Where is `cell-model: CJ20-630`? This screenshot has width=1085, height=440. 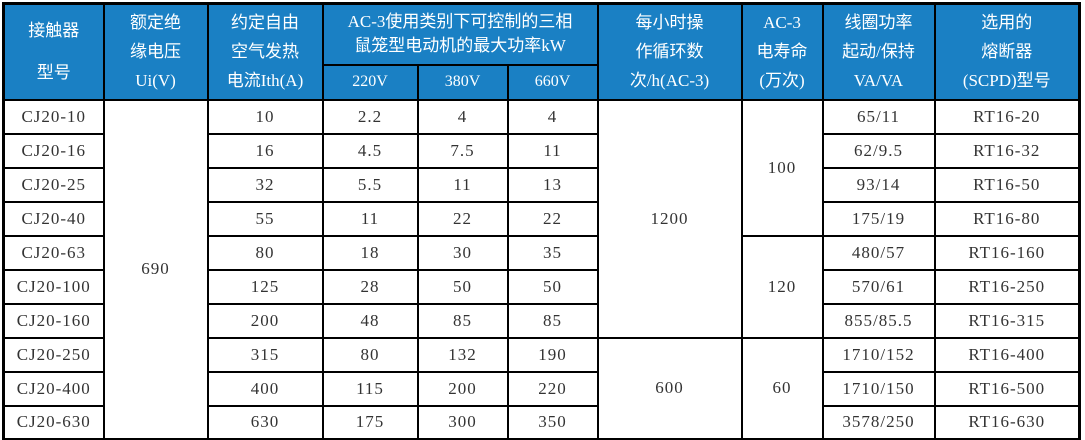
cell-model: CJ20-630 is located at coordinates (53, 422).